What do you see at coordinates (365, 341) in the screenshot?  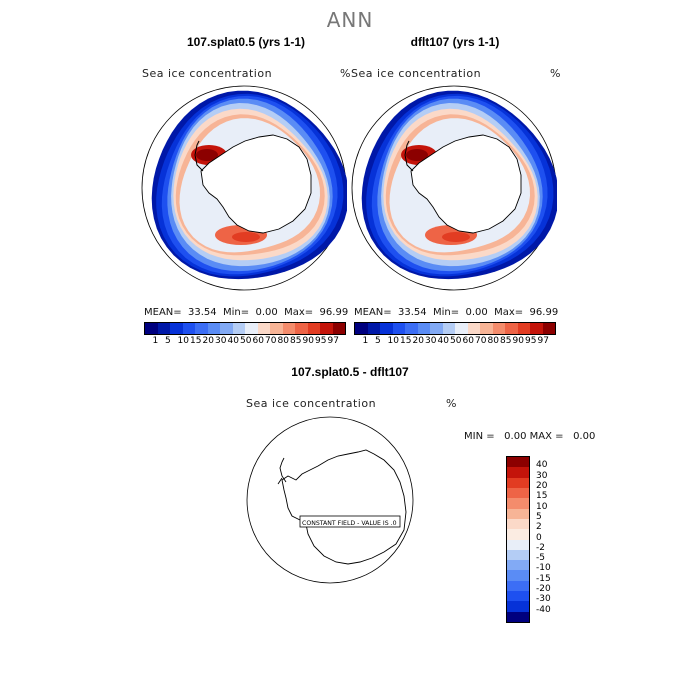 I see `panel2-colorbar-tick-label: 1` at bounding box center [365, 341].